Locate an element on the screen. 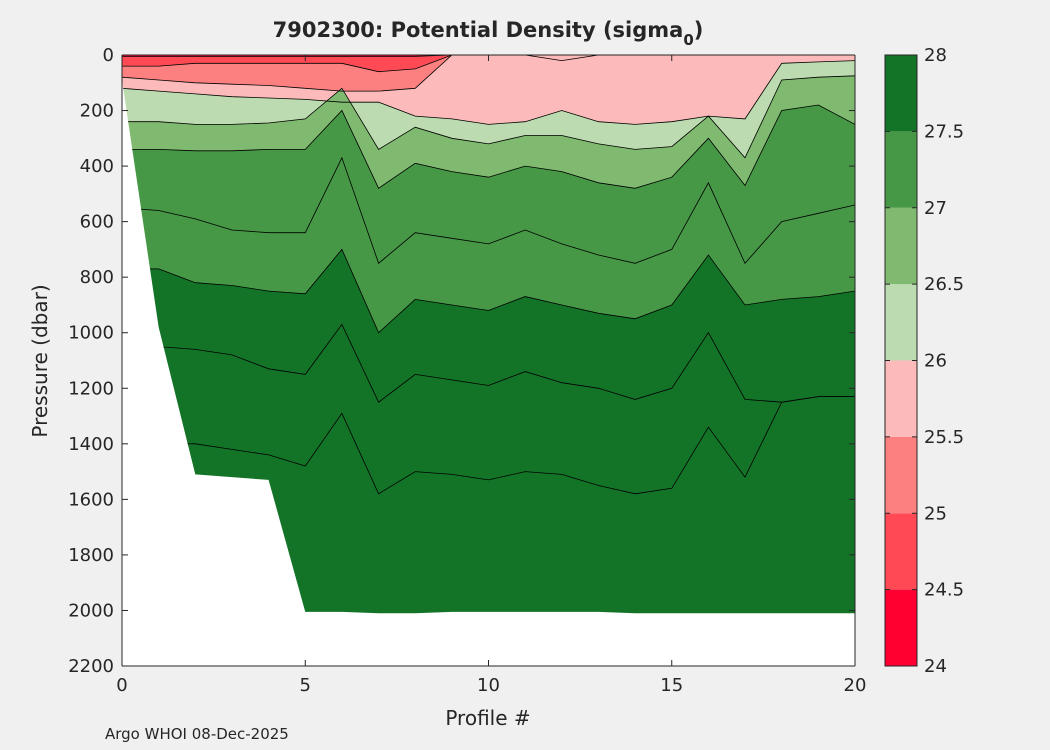  x-tick-label: 20 is located at coordinates (855, 685).